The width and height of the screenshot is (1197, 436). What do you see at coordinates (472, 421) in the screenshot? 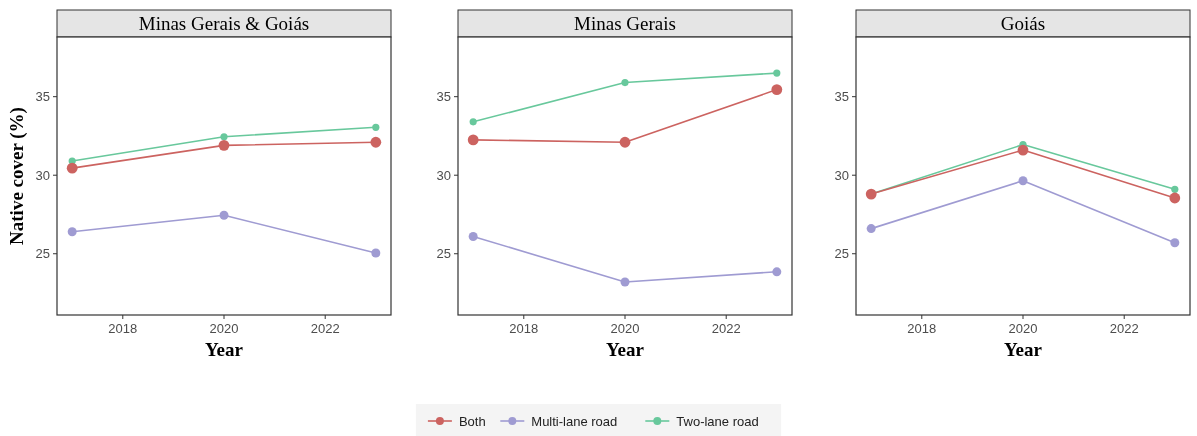
I see `legend-label: Both` at bounding box center [472, 421].